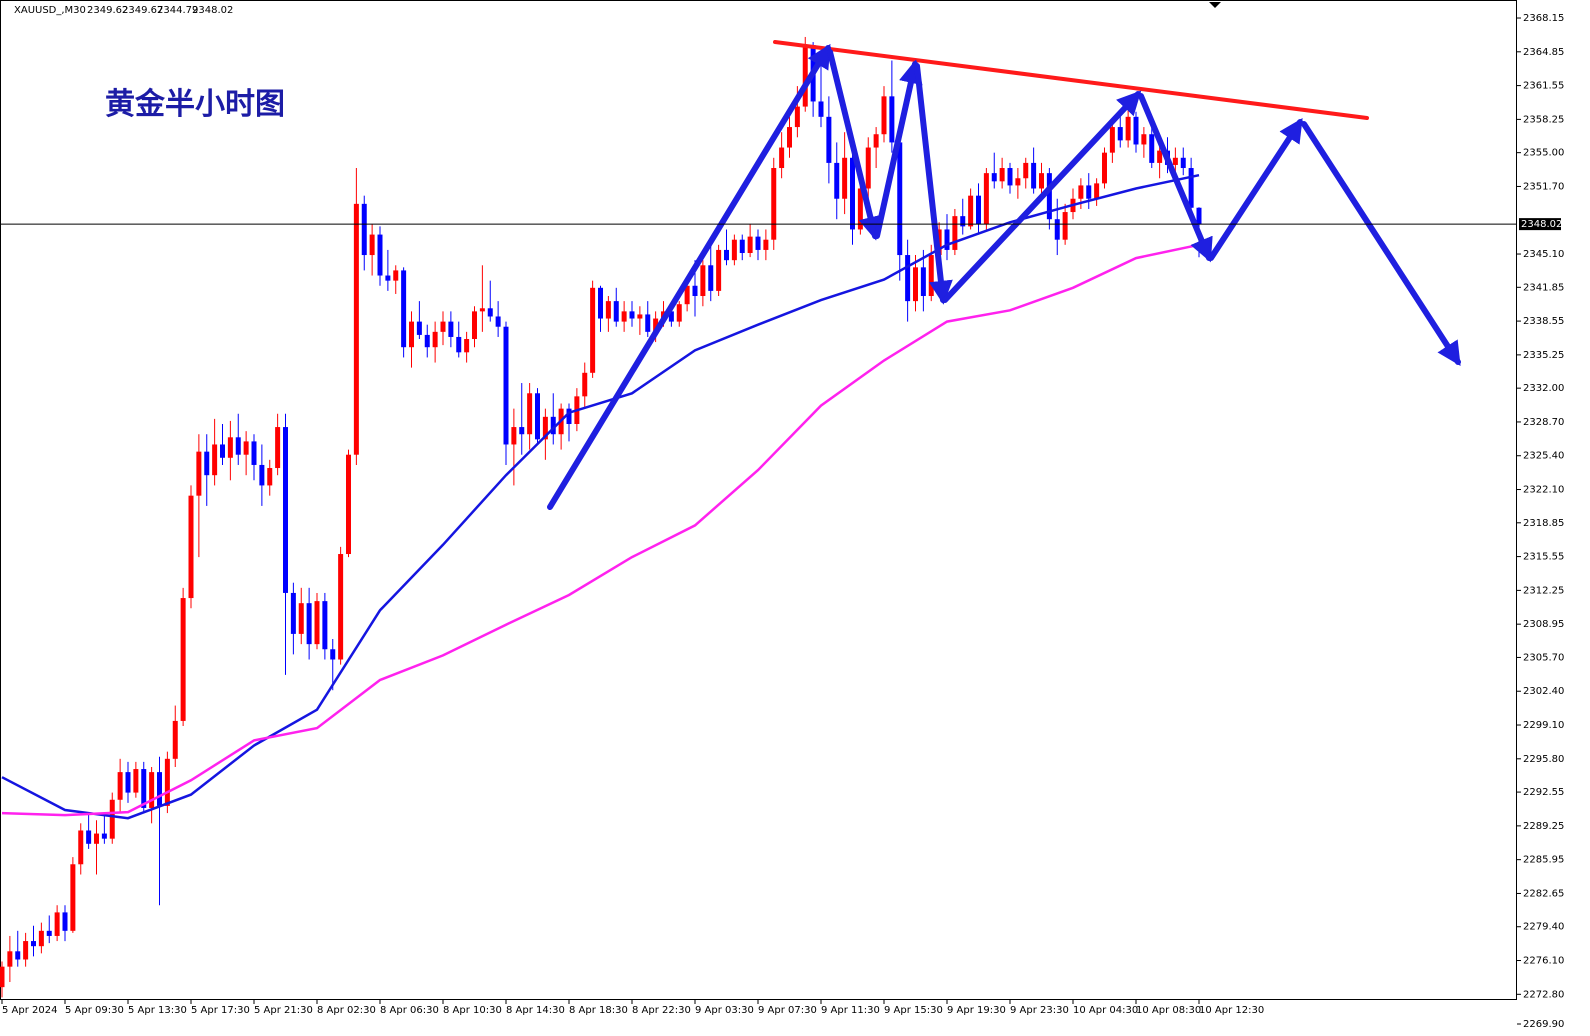  What do you see at coordinates (1543, 18) in the screenshot?
I see `y-tick-label: 2368.15` at bounding box center [1543, 18].